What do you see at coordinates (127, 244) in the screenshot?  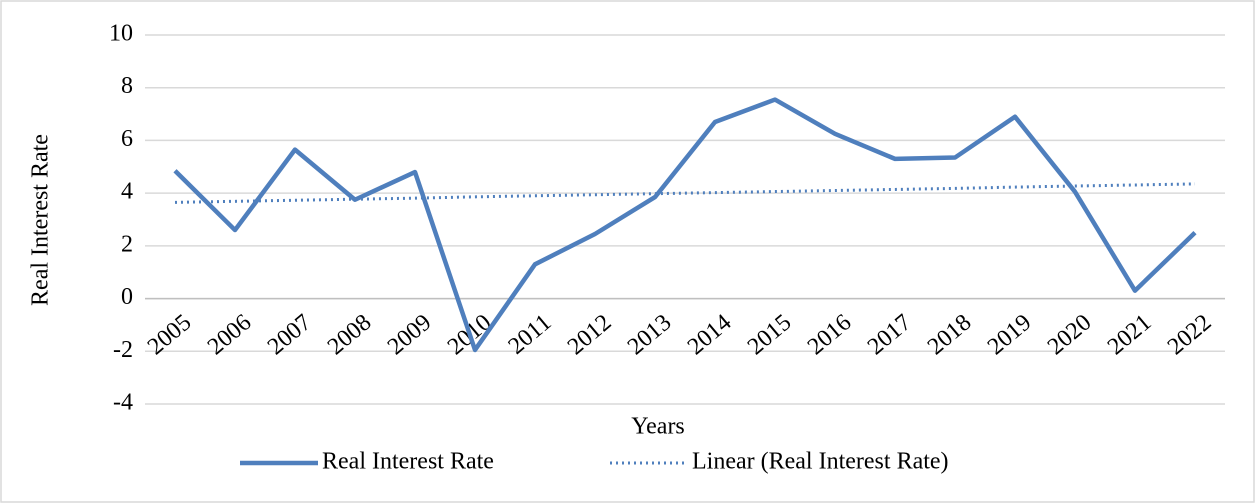 I see `y-tick-label: 2` at bounding box center [127, 244].